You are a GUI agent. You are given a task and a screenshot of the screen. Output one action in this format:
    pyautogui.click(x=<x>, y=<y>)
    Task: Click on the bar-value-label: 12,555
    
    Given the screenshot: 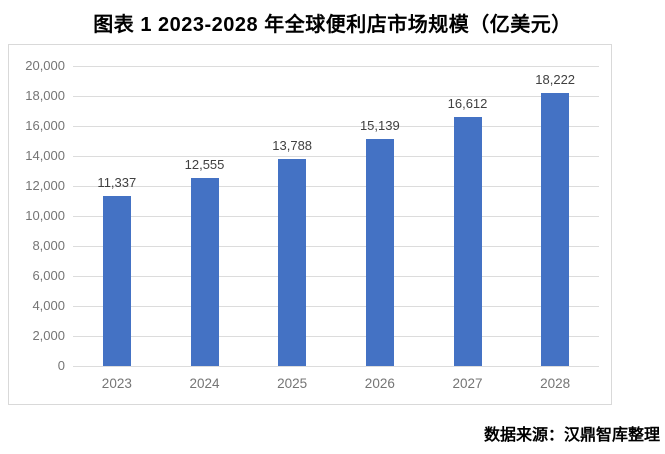 What is the action you would take?
    pyautogui.click(x=204, y=164)
    